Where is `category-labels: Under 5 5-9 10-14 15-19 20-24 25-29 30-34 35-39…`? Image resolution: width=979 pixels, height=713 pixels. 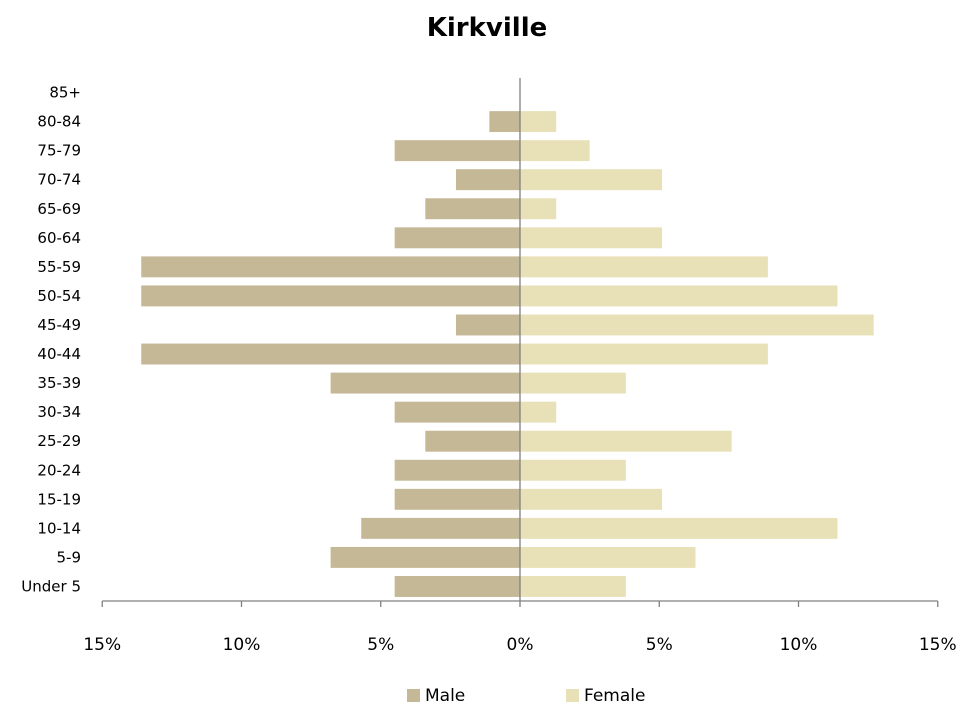 category-labels: Under 5 5-9 10-14 15-19 20-24 25-29 30-34 35-39… is located at coordinates (51, 340).